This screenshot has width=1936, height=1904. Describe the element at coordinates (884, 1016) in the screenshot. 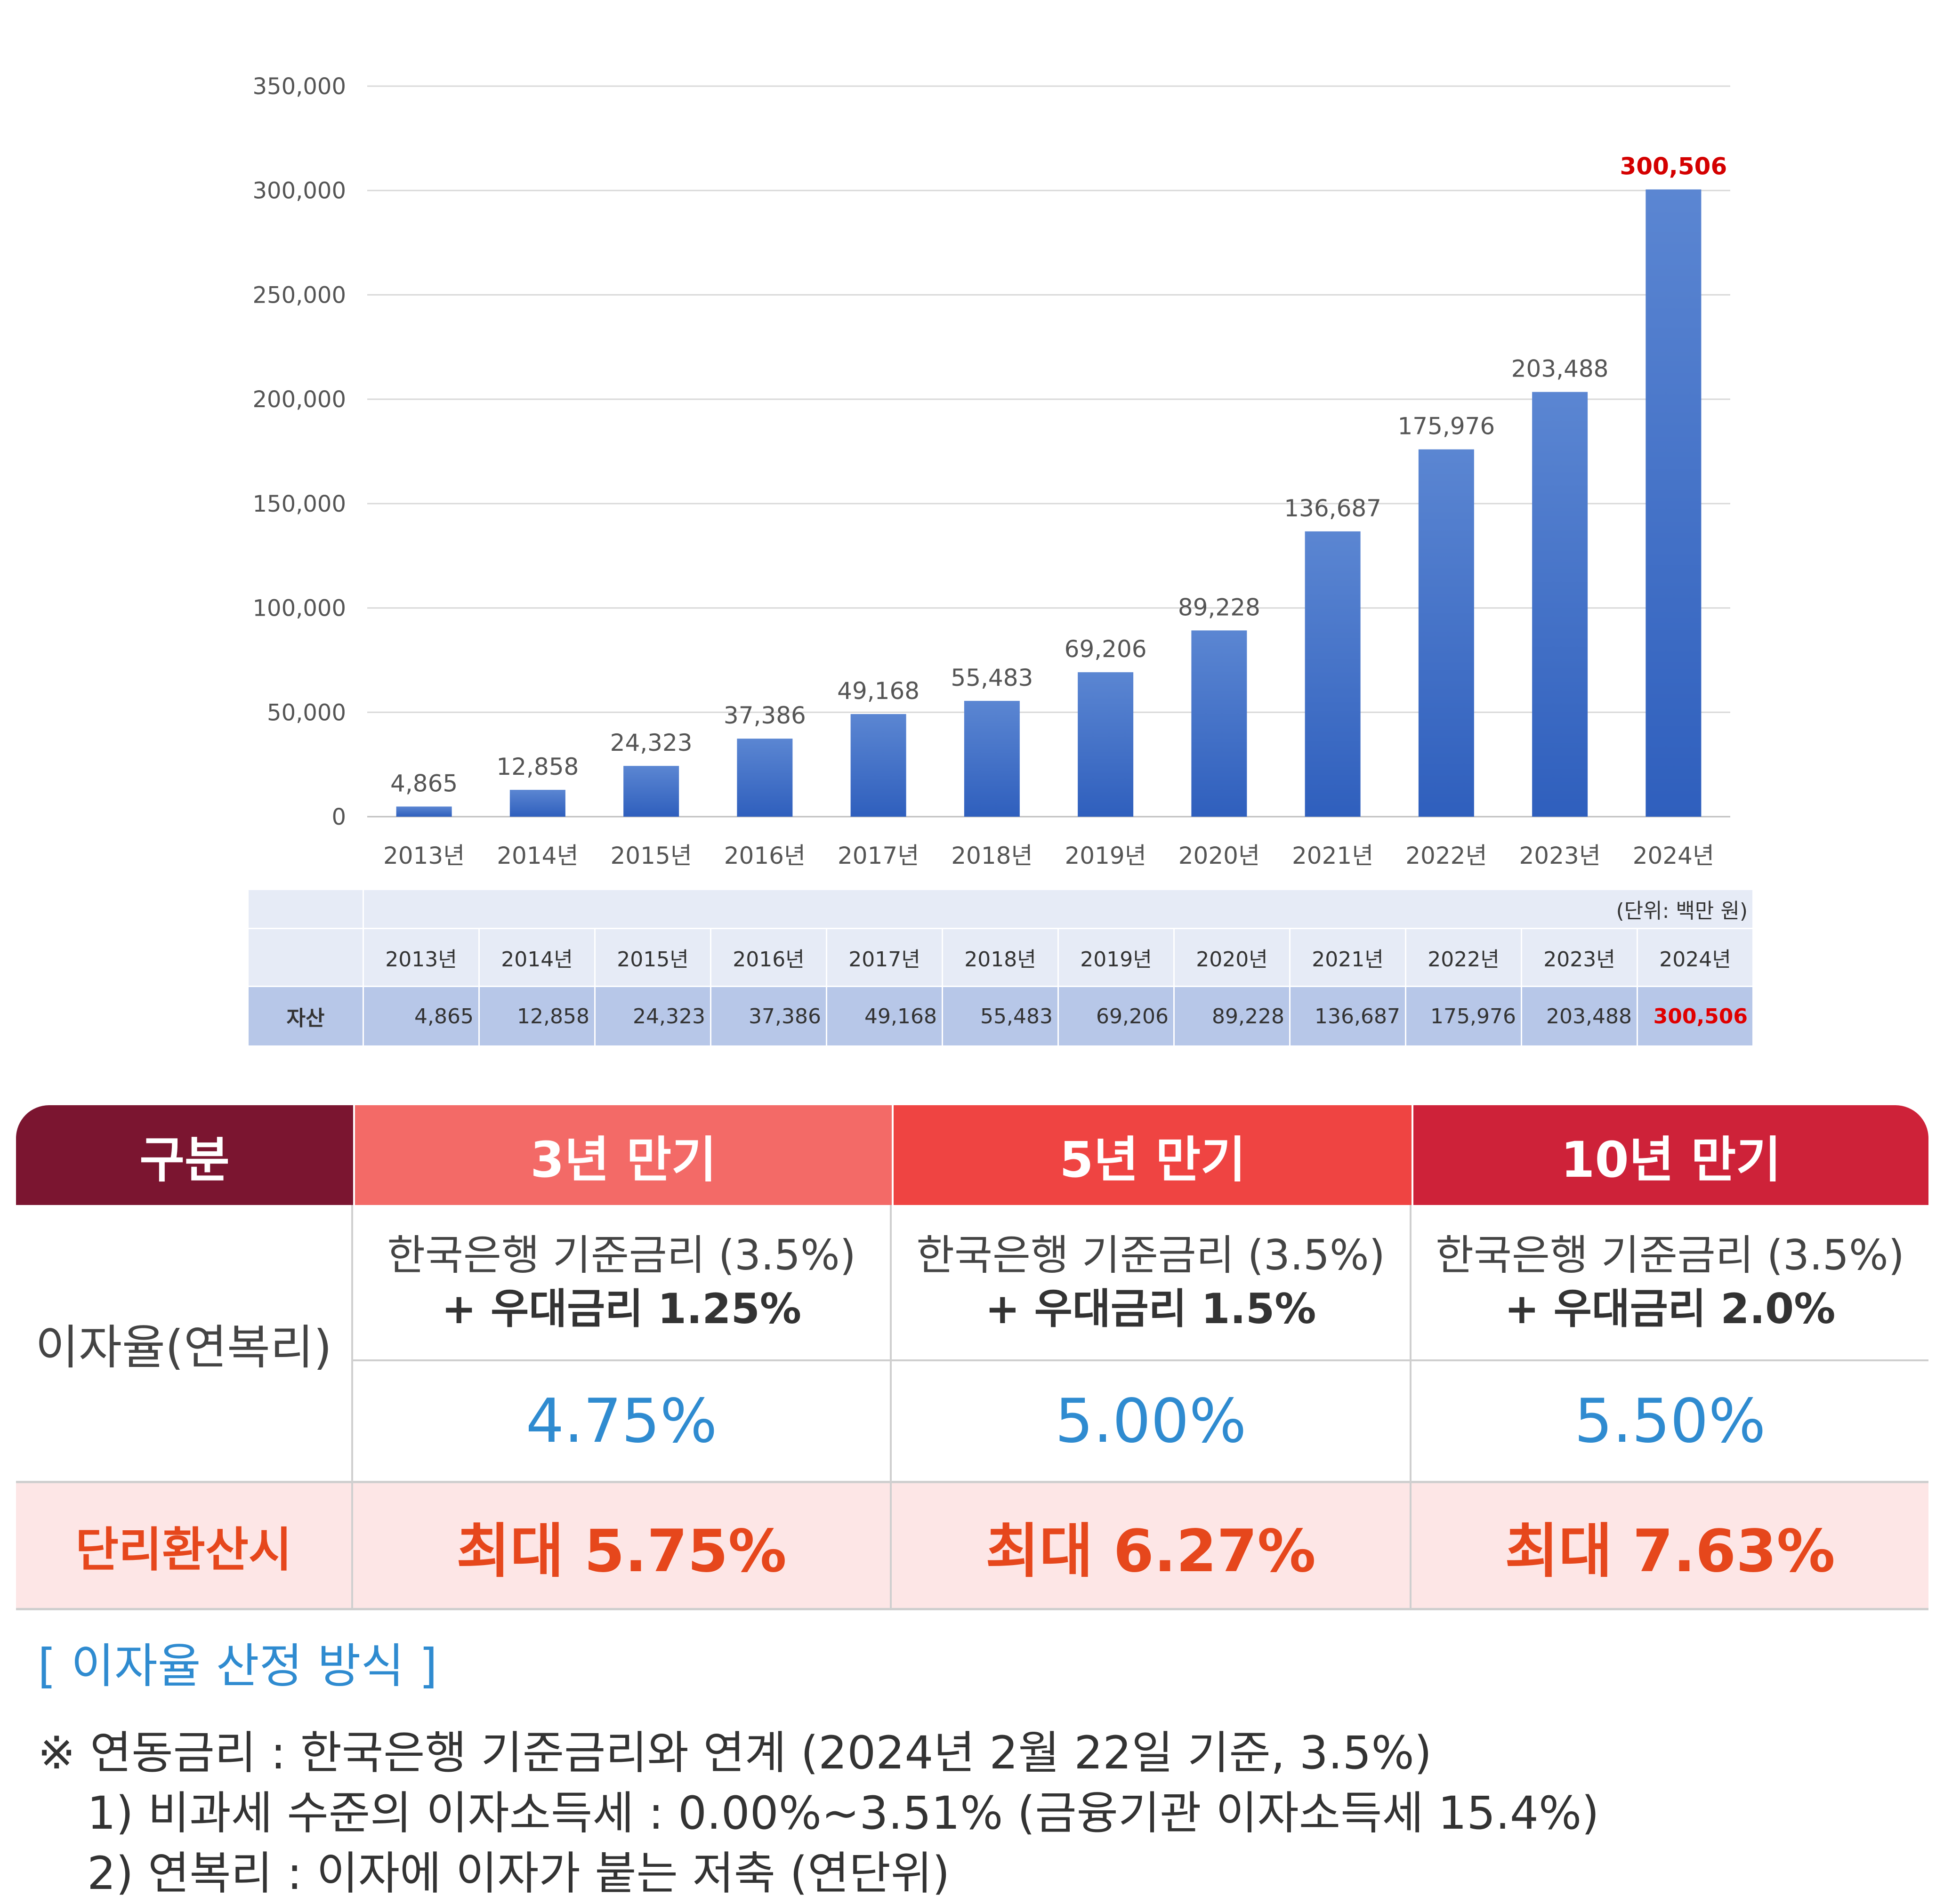

I see `asset-value-cell: 49,168` at that location.